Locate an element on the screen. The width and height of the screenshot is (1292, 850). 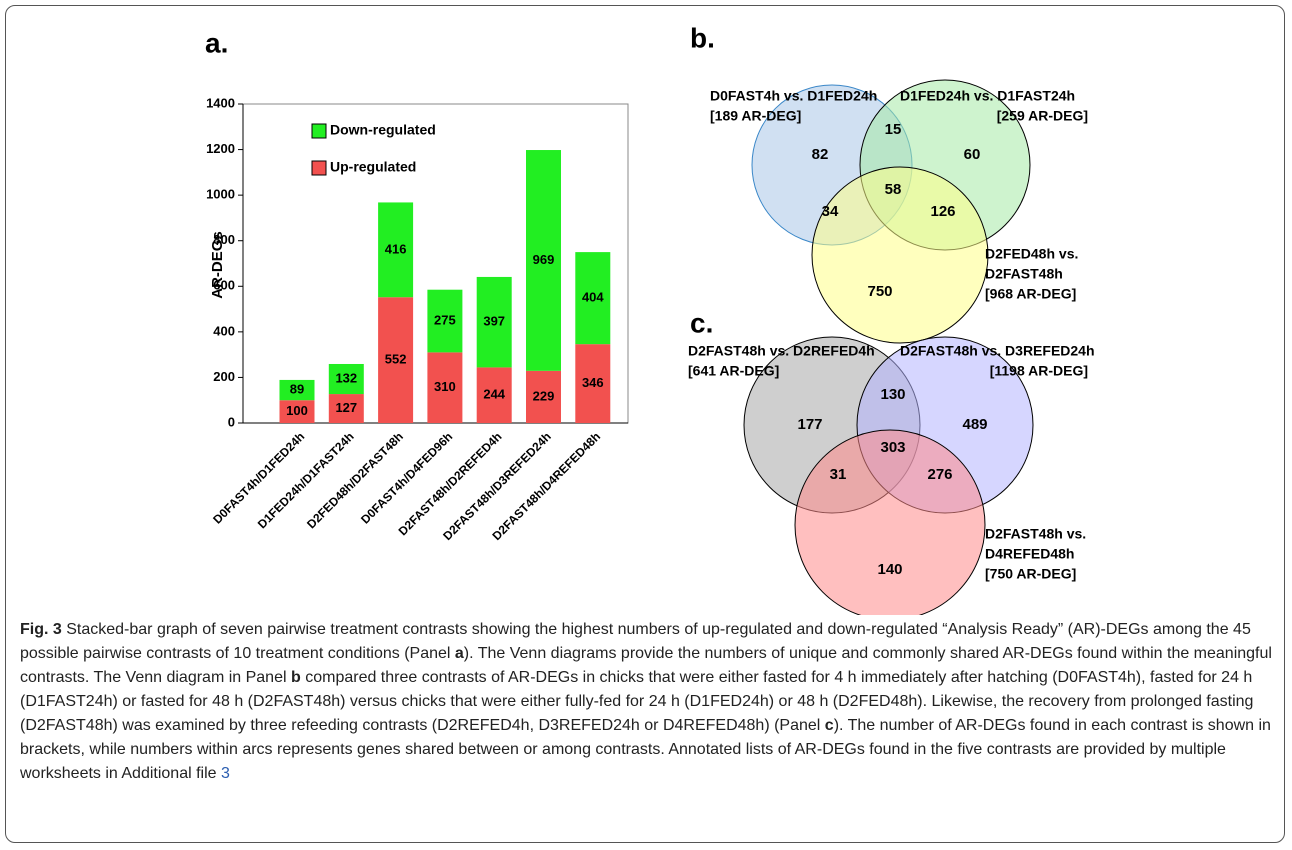
value-label: 397 is located at coordinates (494, 321).